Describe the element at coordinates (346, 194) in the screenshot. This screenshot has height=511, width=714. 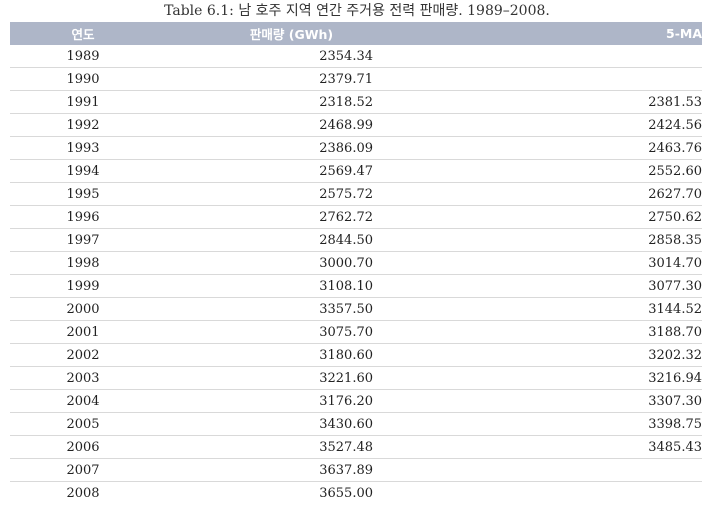
I see `cell-sales-value: 2575.72` at that location.